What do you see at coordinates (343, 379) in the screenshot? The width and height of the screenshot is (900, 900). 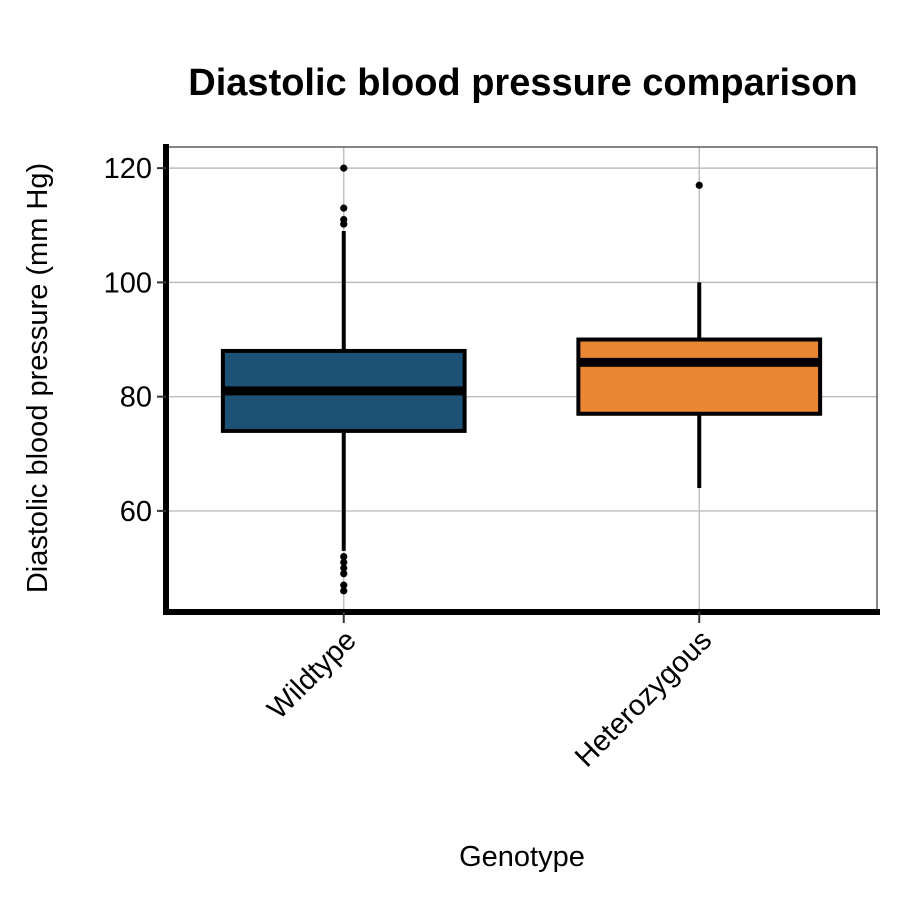 I see `box-group-wildtype` at bounding box center [343, 379].